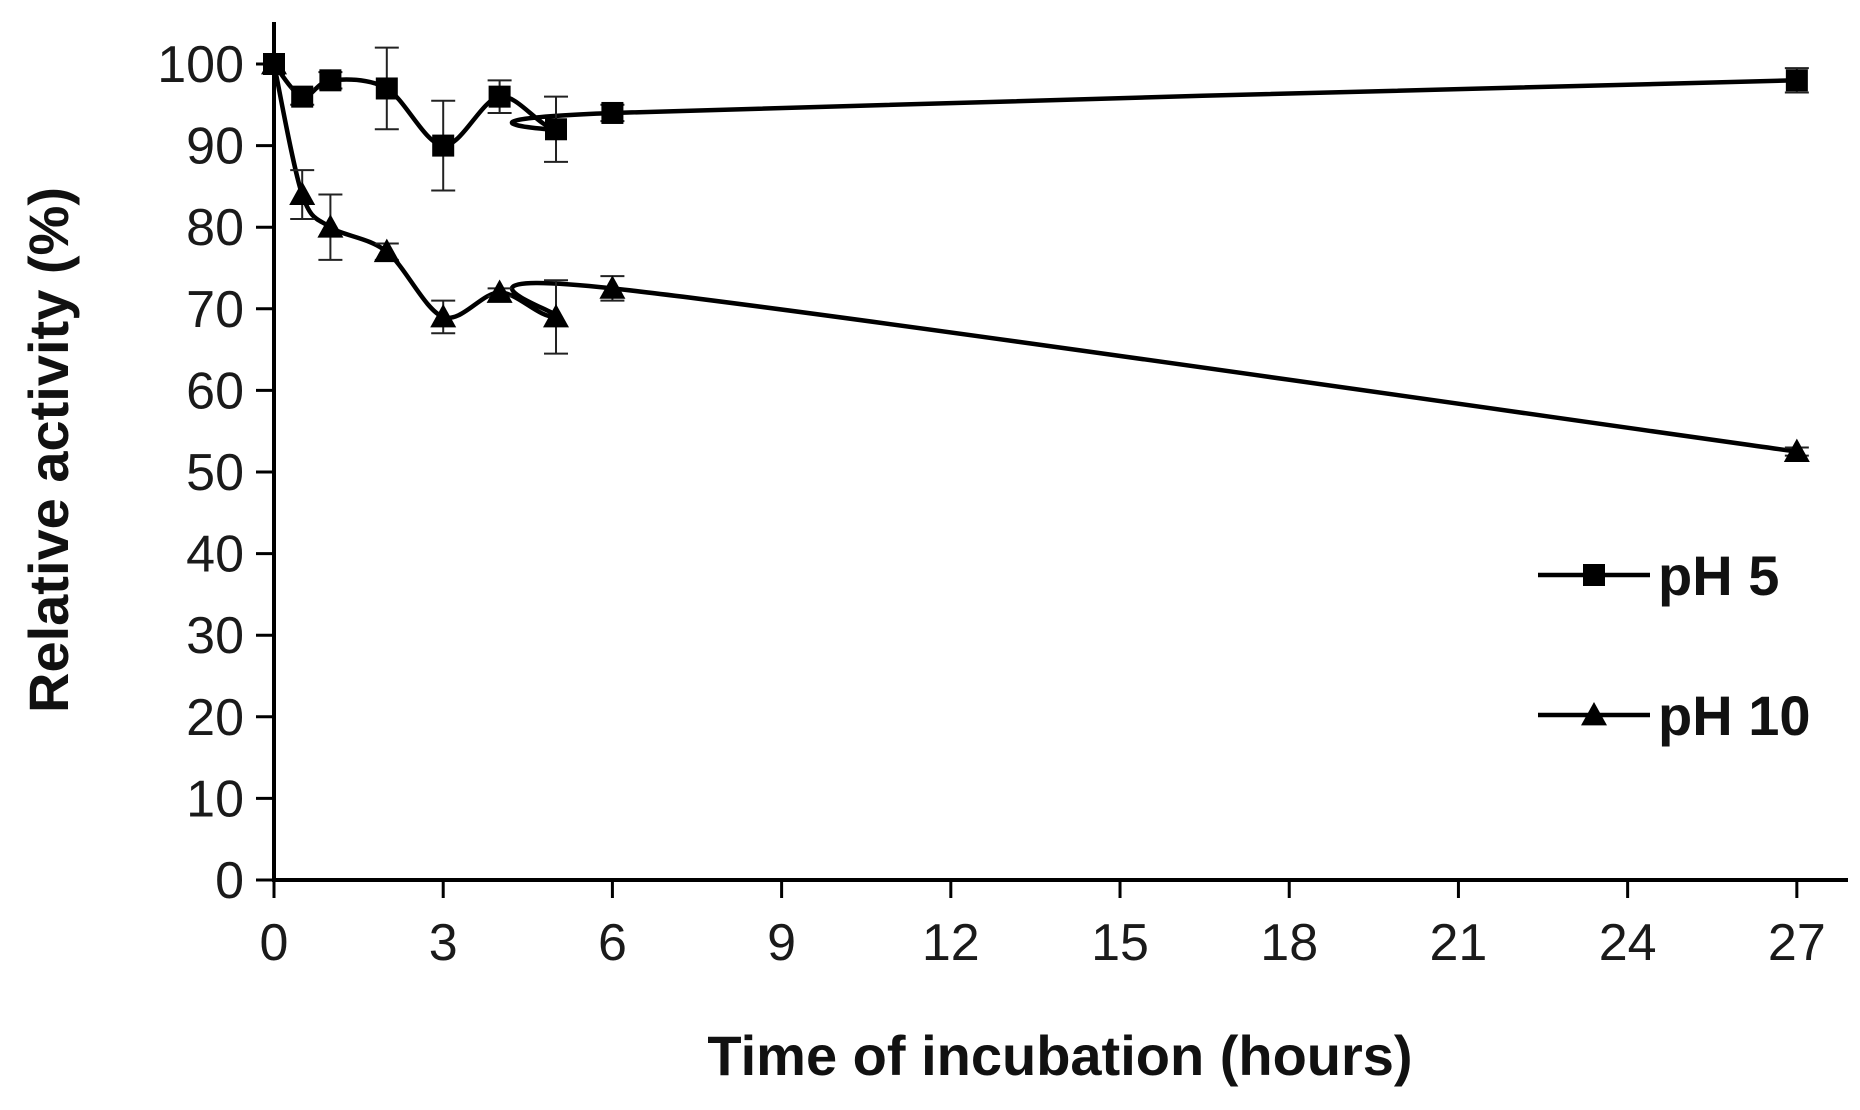 Image resolution: width=1860 pixels, height=1110 pixels. What do you see at coordinates (215, 718) in the screenshot?
I see `y-tick-label: 20` at bounding box center [215, 718].